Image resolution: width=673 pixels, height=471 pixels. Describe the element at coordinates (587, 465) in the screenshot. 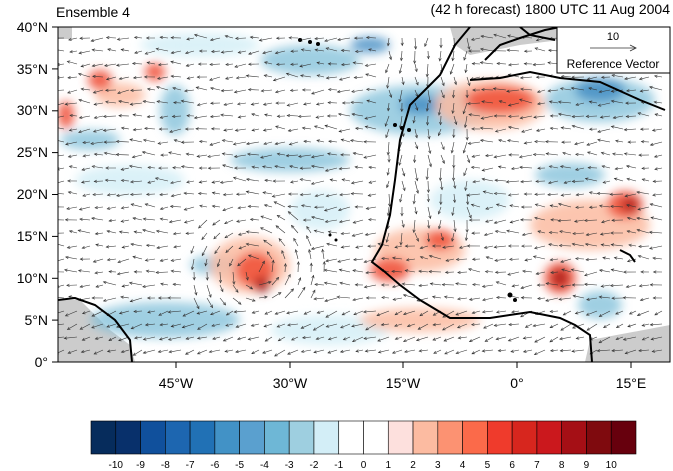

I see `colorbar-tick-label: 9` at that location.